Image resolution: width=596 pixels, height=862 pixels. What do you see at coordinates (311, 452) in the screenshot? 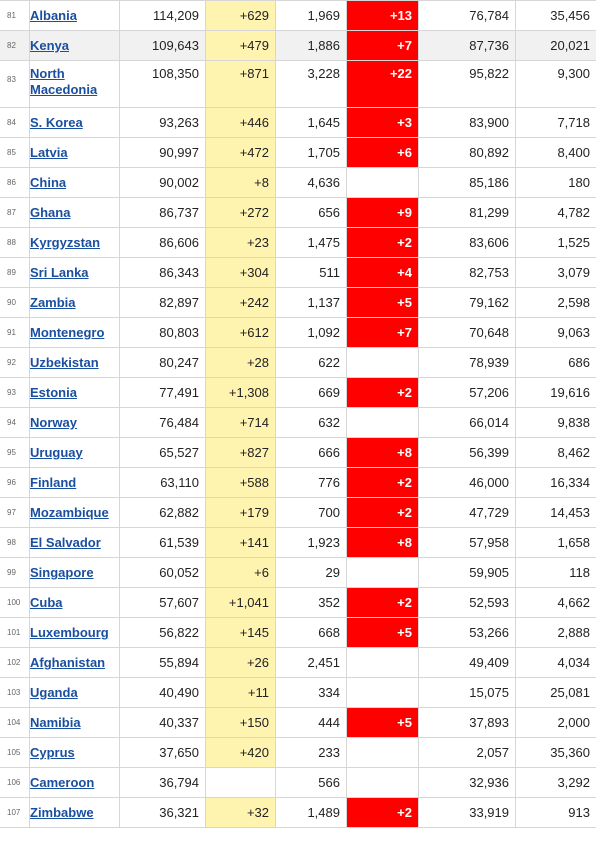
I see `total-deaths-cell: 666` at bounding box center [311, 452].